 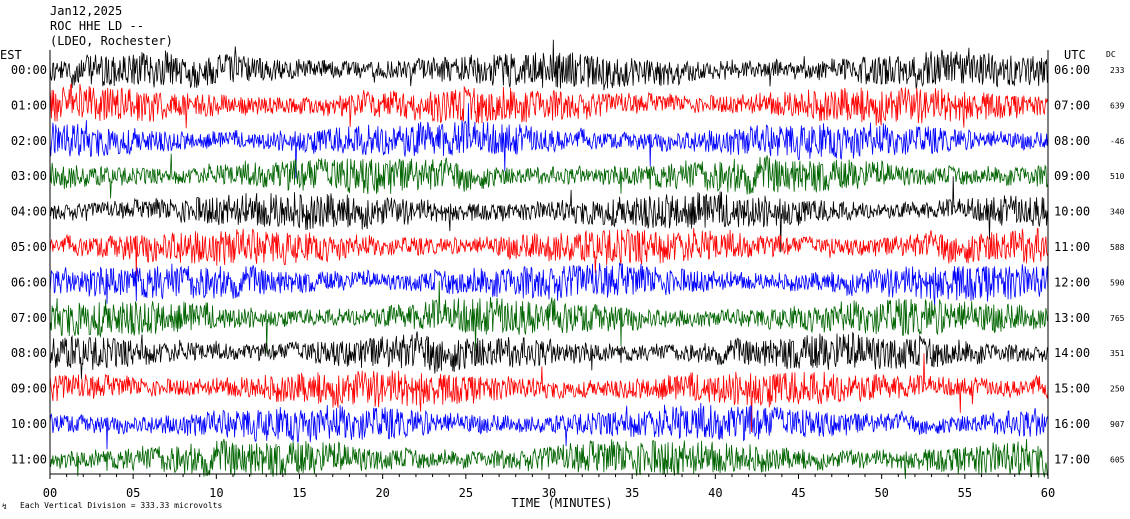 I want to click on x-tick-label: 10, so click(x=216, y=493).